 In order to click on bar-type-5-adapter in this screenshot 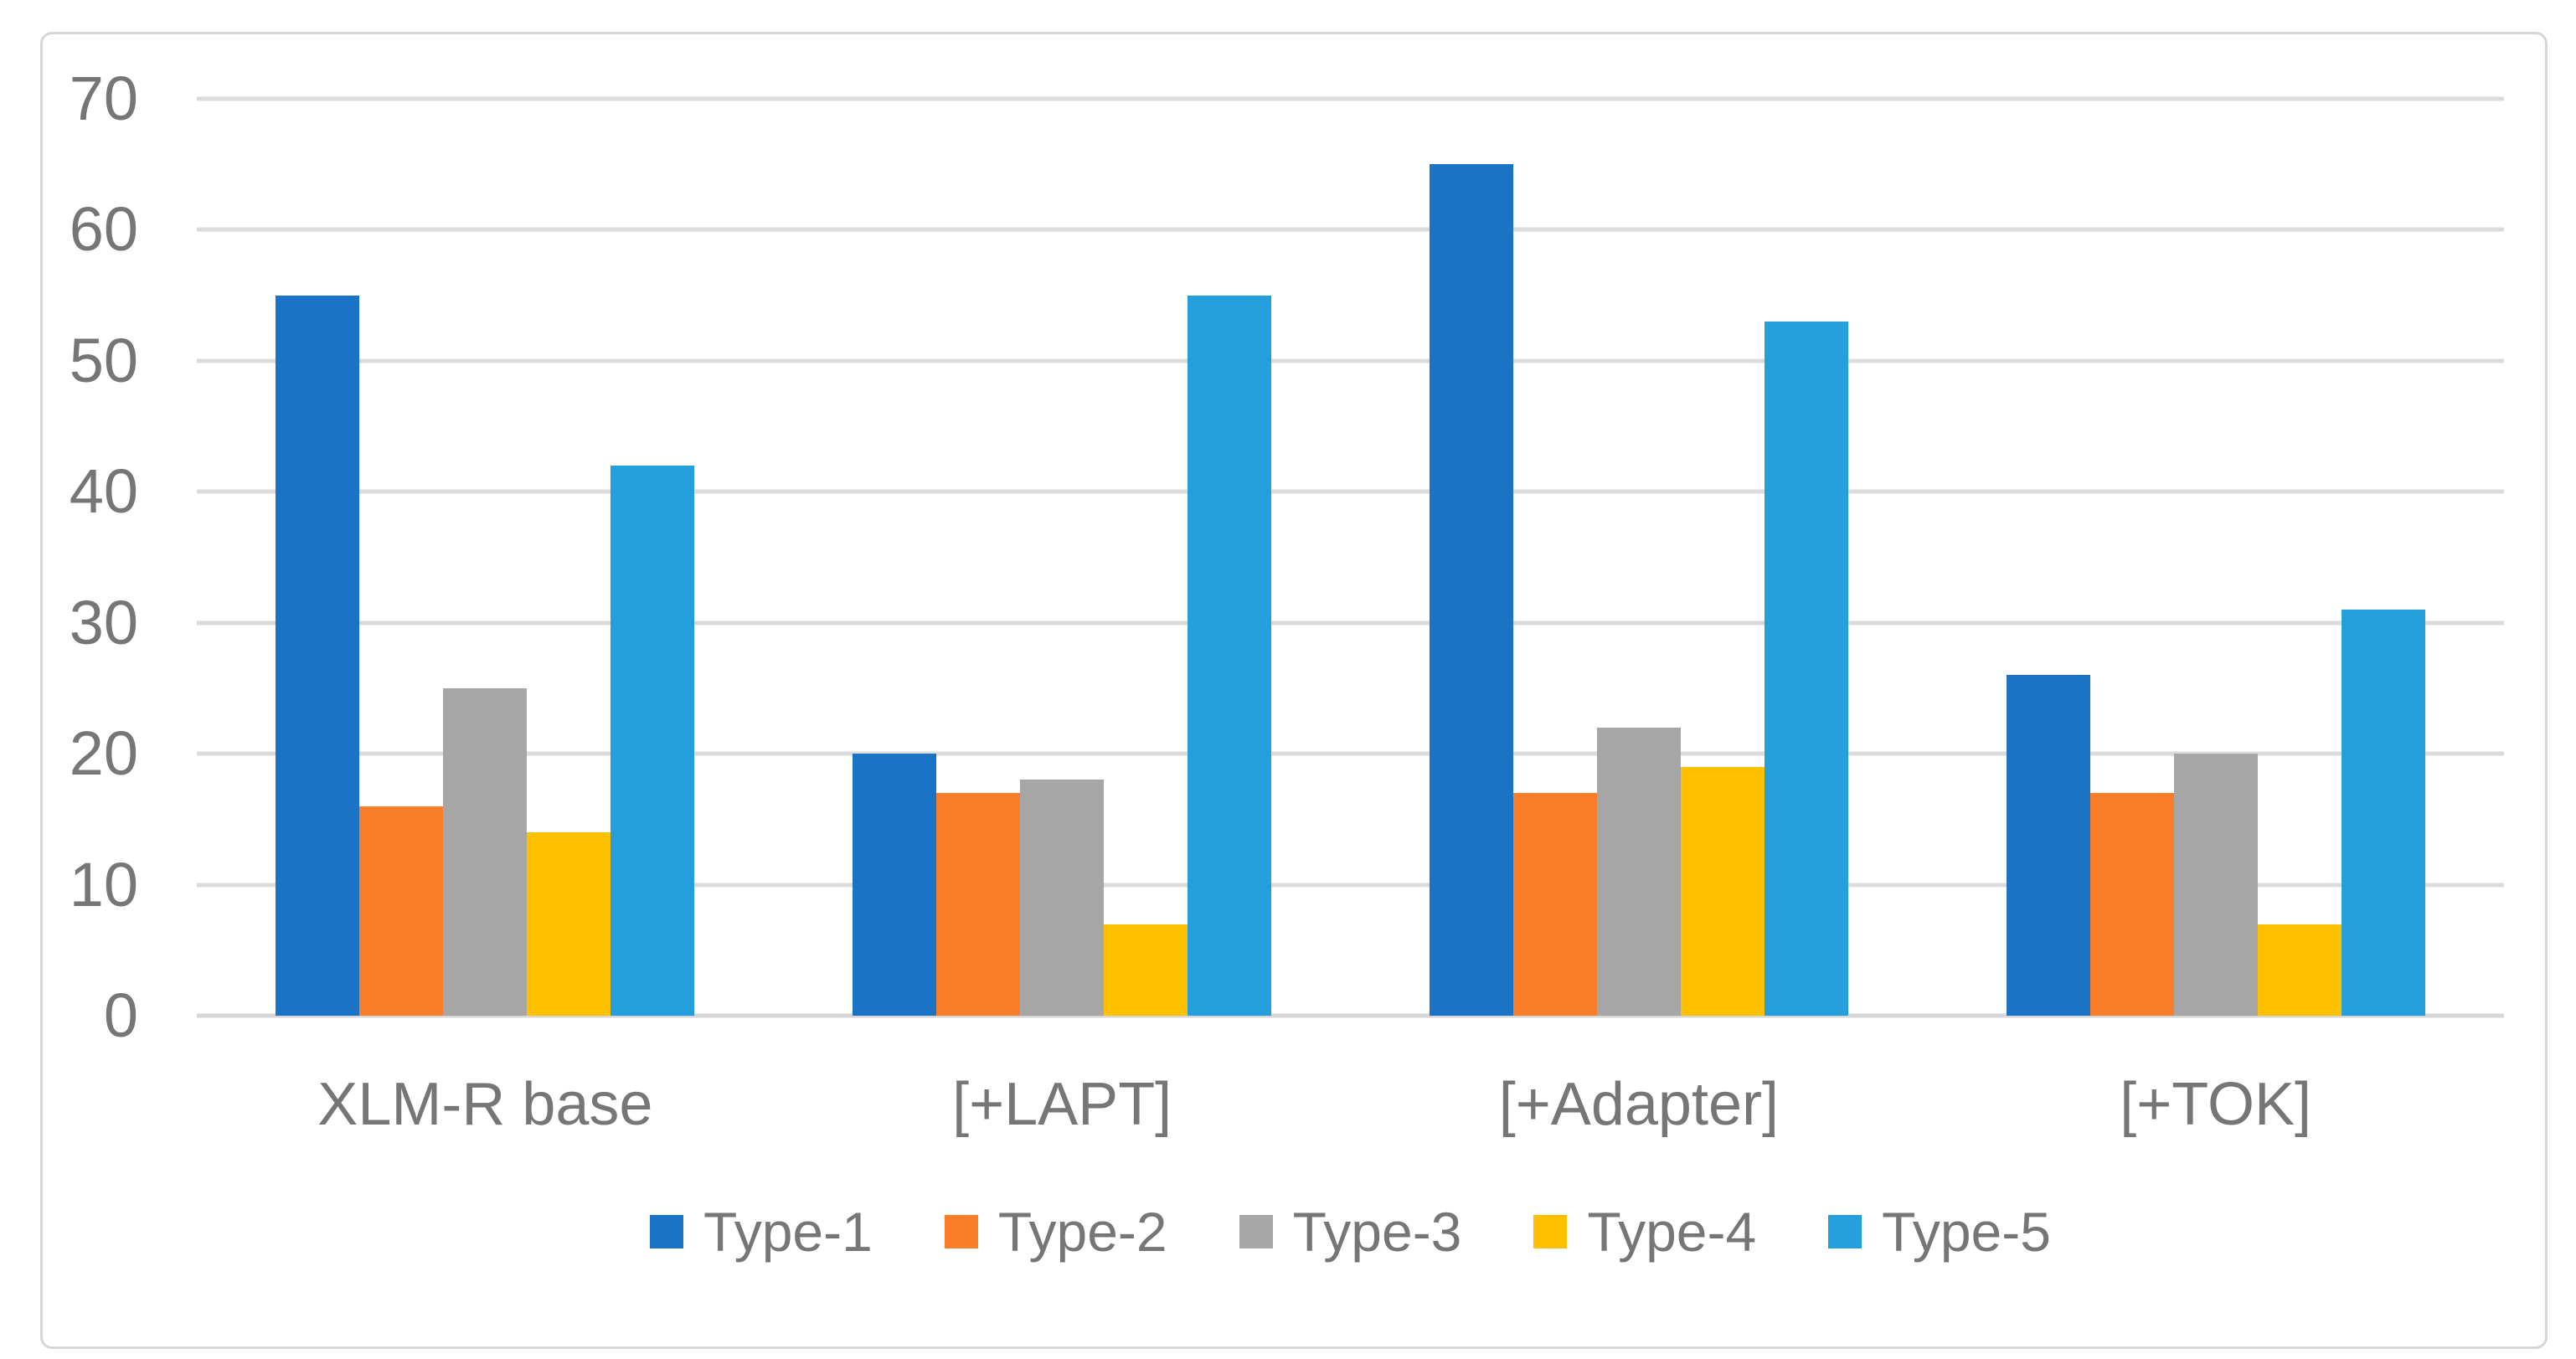, I will do `click(1806, 669)`.